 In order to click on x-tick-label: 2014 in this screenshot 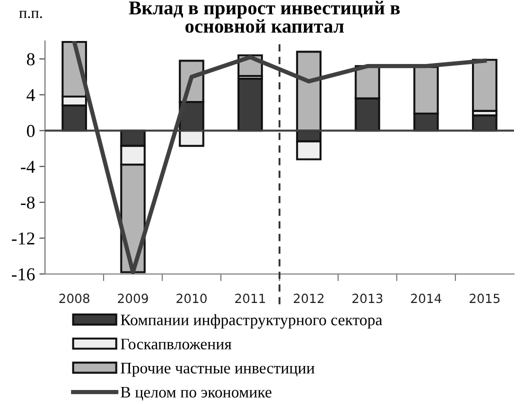, I will do `click(426, 299)`.